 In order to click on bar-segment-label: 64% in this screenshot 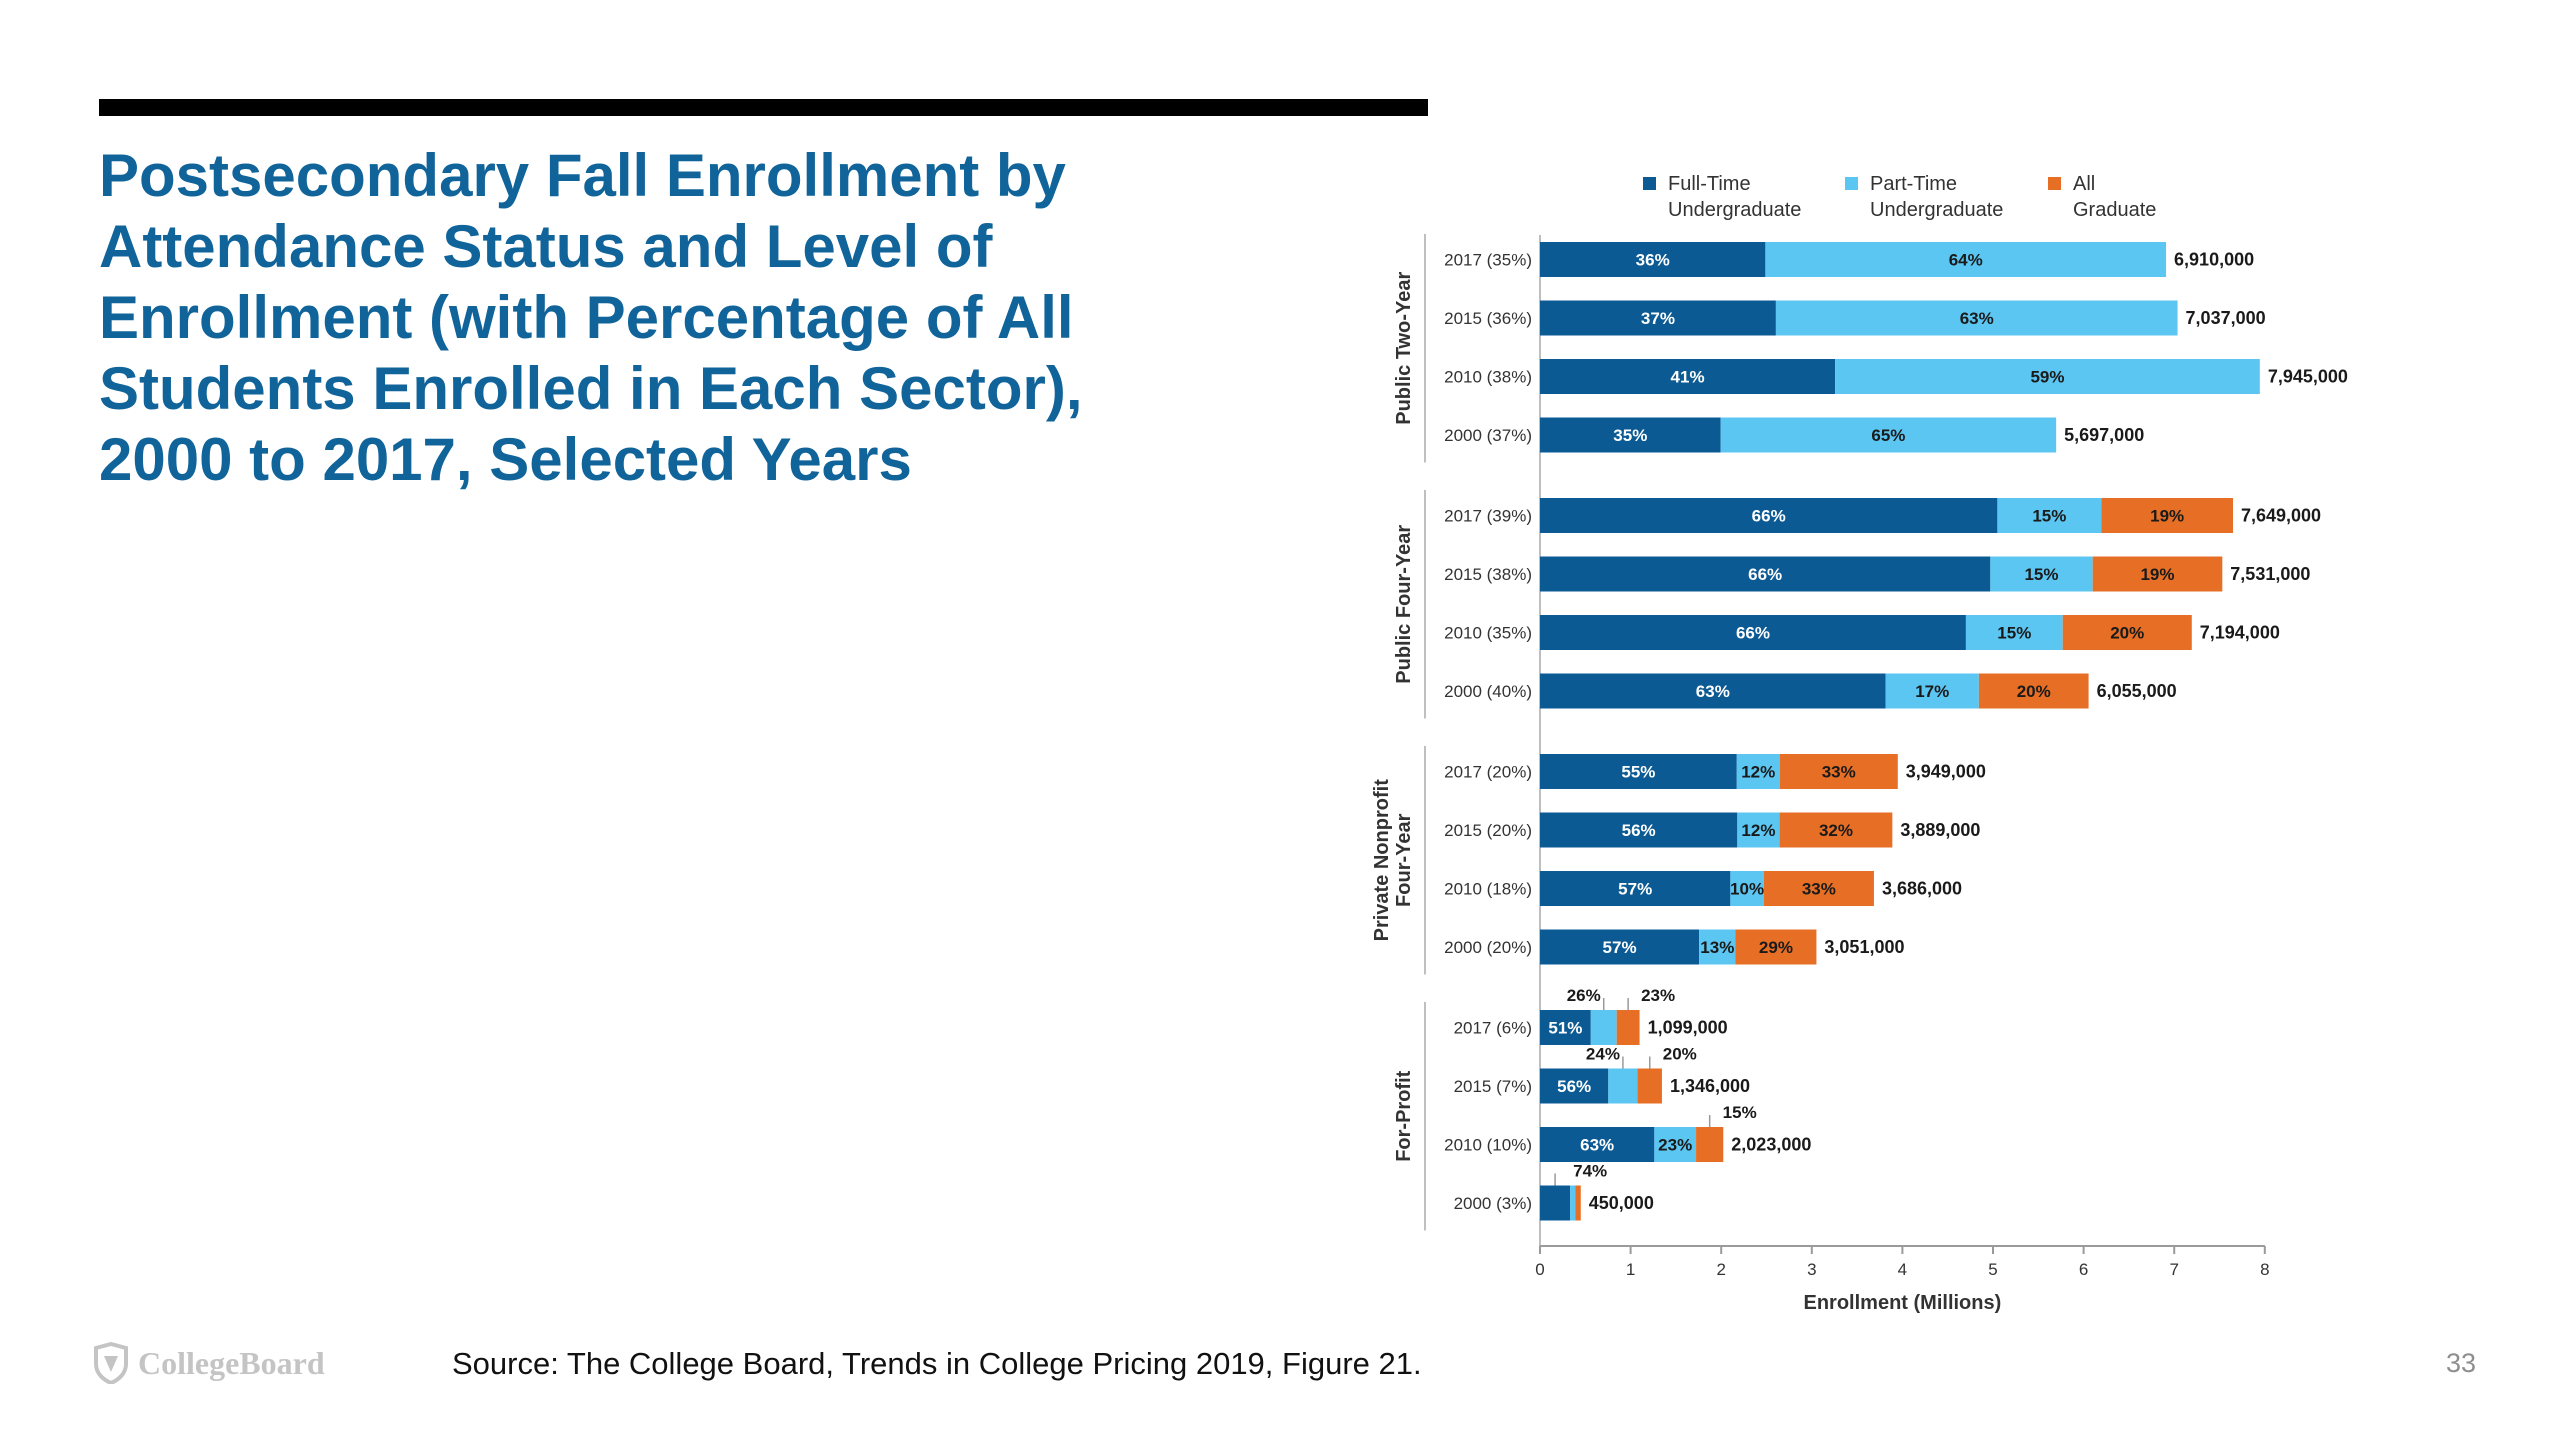, I will do `click(1966, 260)`.